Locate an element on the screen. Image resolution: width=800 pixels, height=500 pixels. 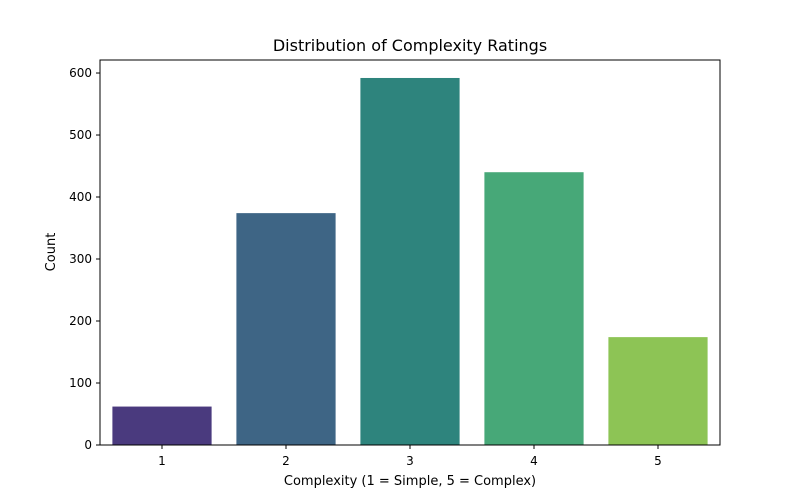
x-tick-label: 1 is located at coordinates (162, 461).